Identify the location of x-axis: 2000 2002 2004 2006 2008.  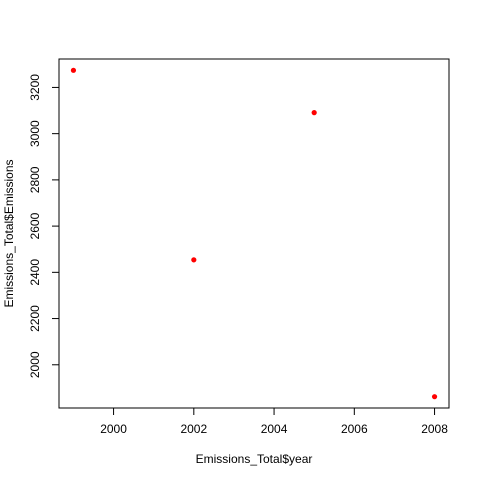
(274, 422).